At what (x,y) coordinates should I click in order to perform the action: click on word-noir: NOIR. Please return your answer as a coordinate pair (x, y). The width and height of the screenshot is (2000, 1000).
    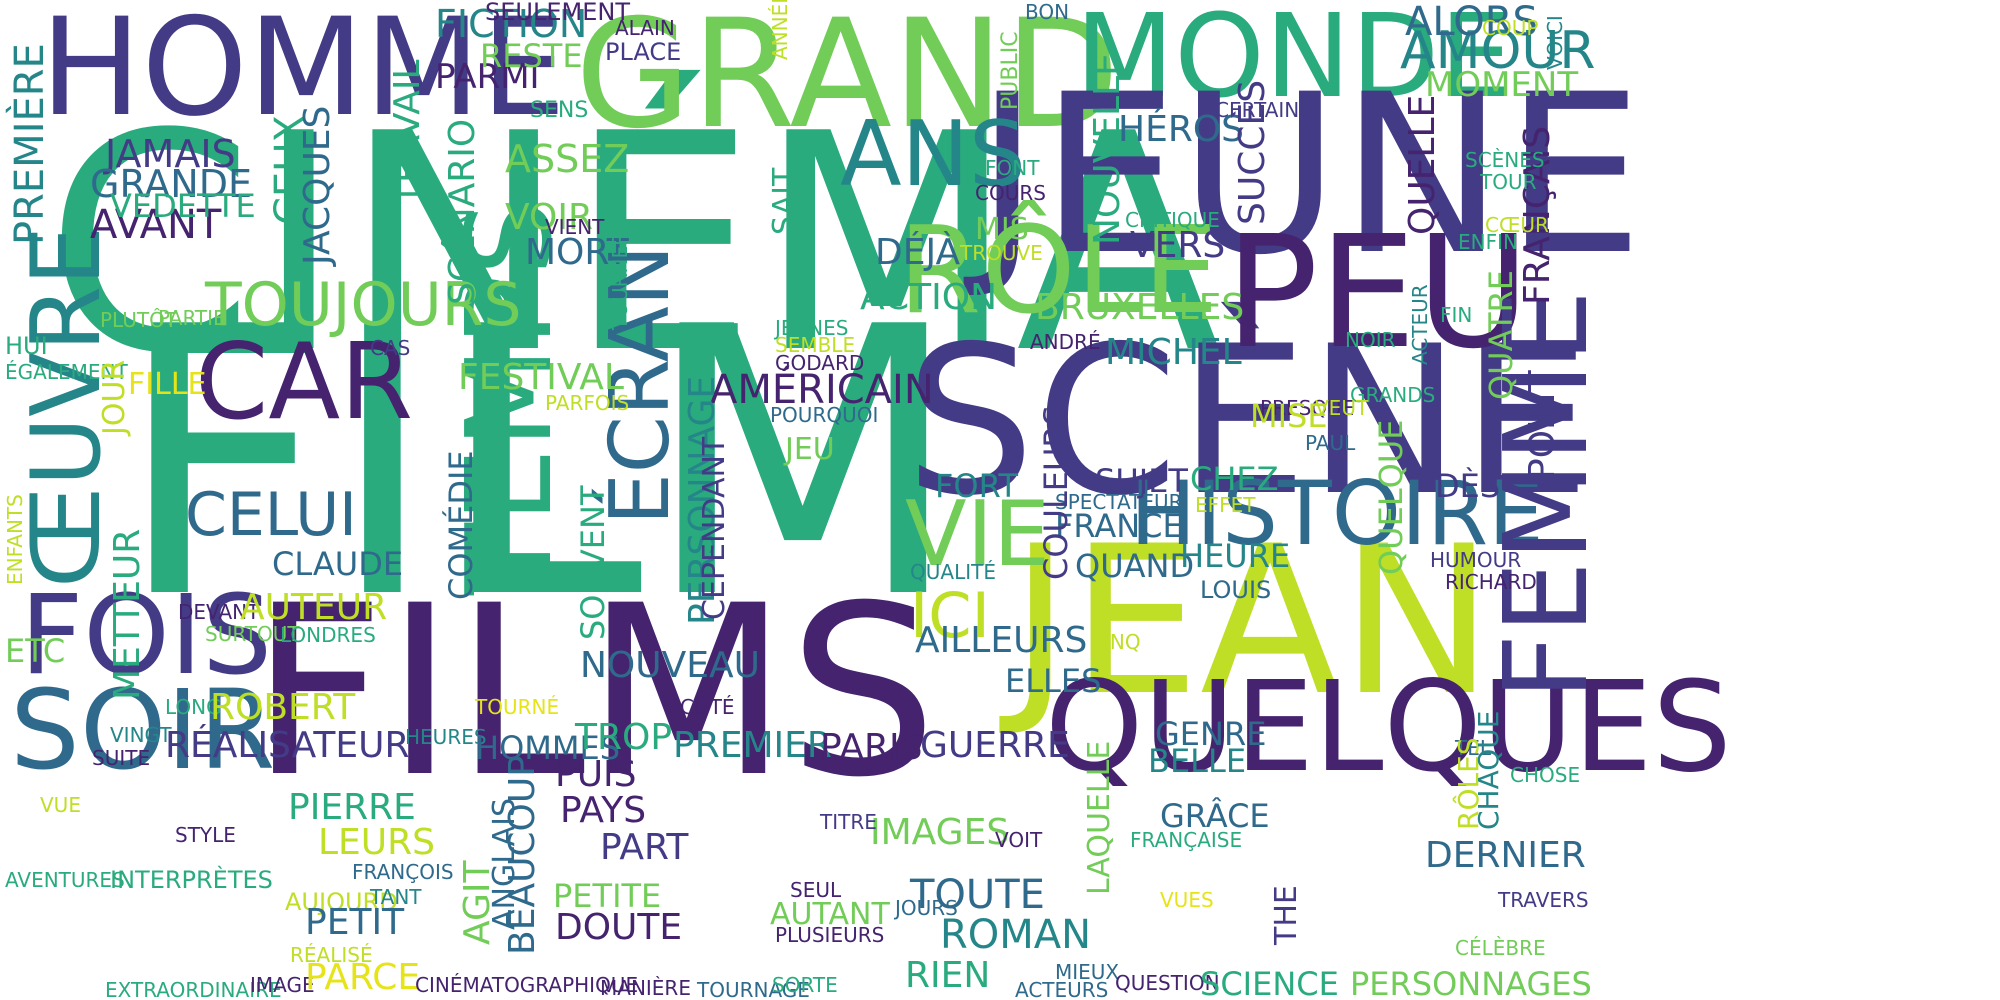
    Looking at the image, I should click on (1370, 340).